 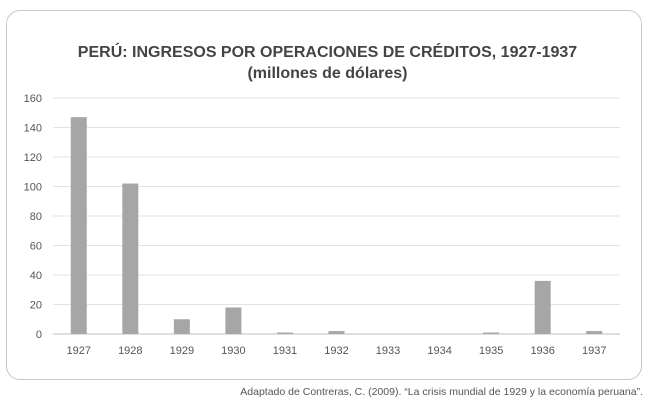 What do you see at coordinates (327, 73) in the screenshot?
I see `chart-subtitle: (millones de dólares)` at bounding box center [327, 73].